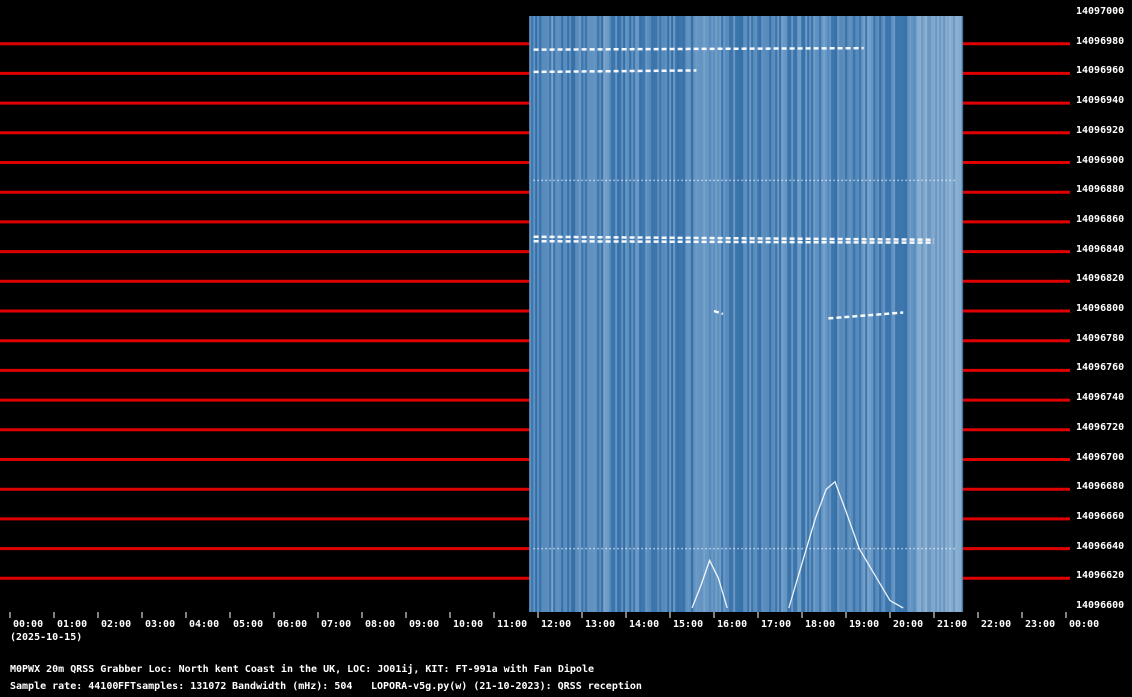 This screenshot has width=1132, height=697. Describe the element at coordinates (336, 624) in the screenshot. I see `time-label: 07:00` at that location.